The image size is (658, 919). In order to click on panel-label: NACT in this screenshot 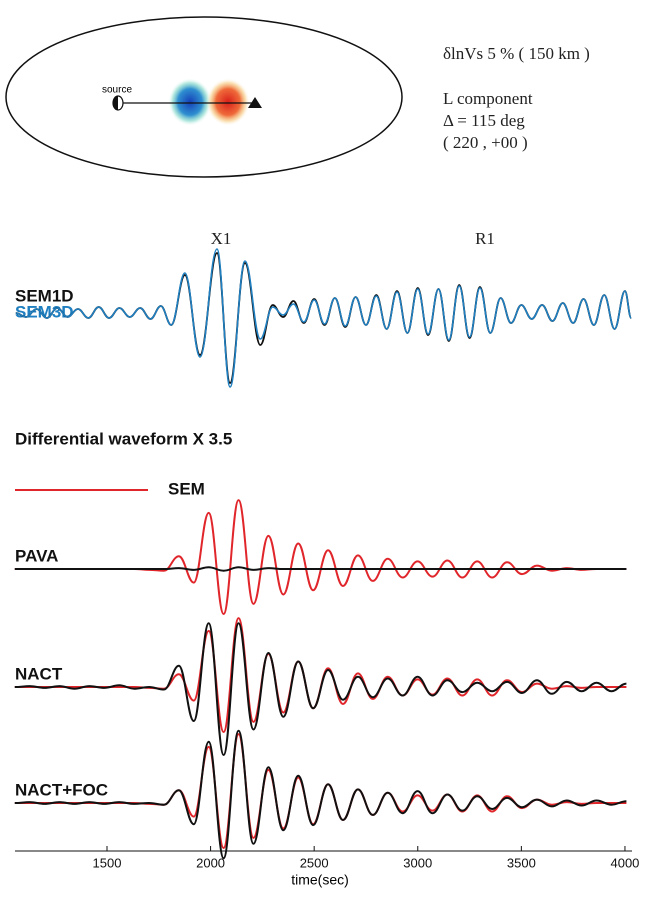, I will do `click(39, 673)`.